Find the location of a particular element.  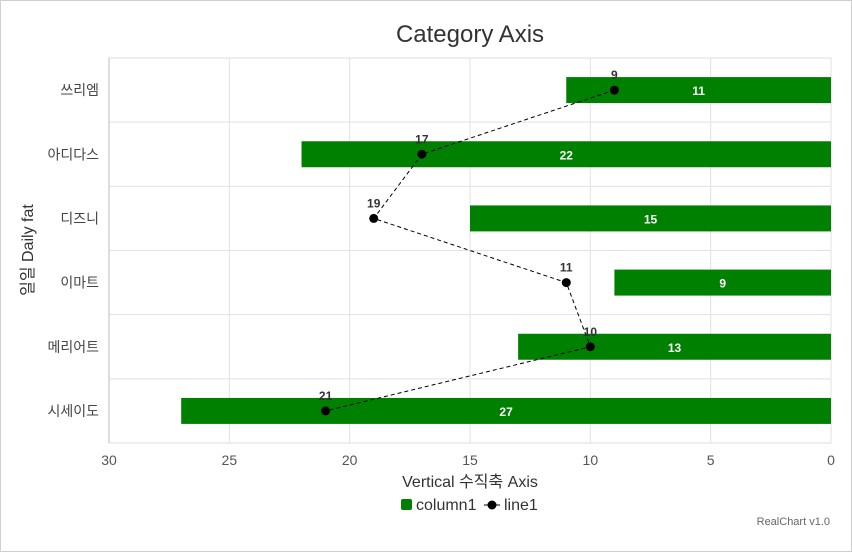

y-axis-title: 일일 Daily fat is located at coordinates (28, 250).